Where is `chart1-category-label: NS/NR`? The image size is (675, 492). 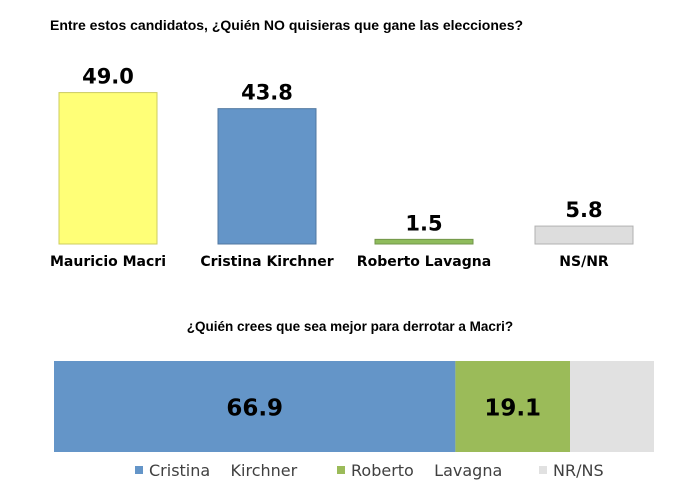 chart1-category-label: NS/NR is located at coordinates (584, 262).